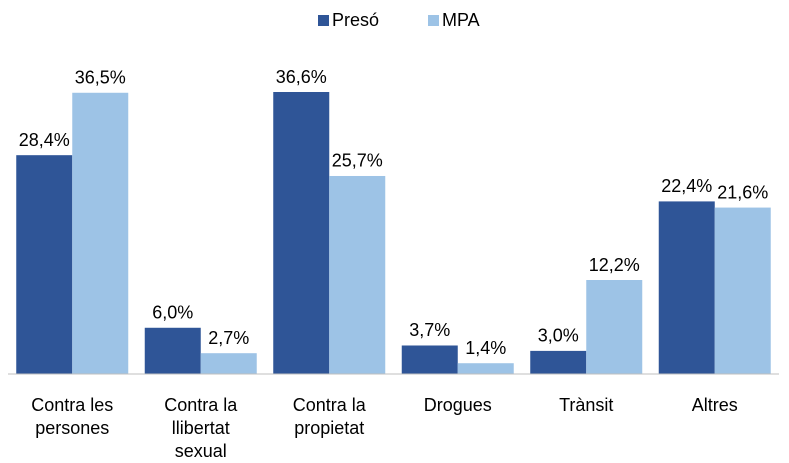  I want to click on x-tick-label: Contra les persones, so click(72, 416).